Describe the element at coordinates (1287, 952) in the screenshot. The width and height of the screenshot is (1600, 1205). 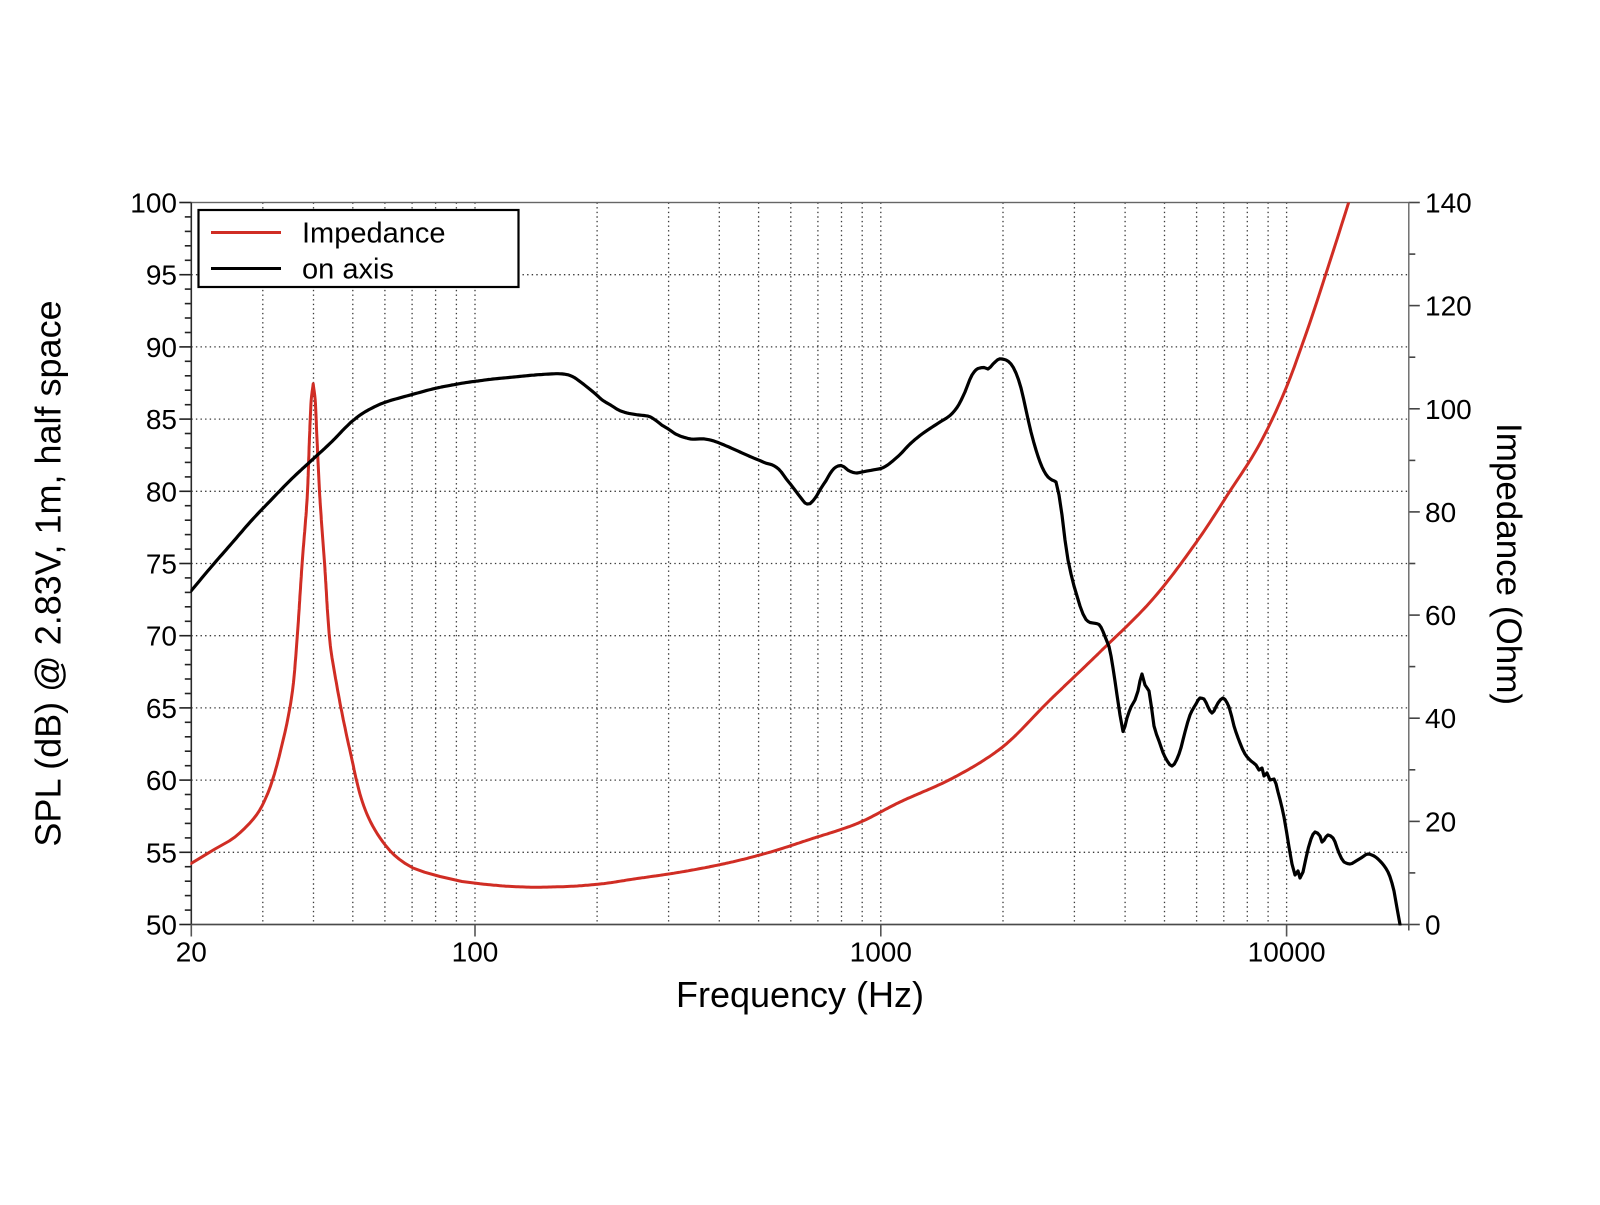
I see `svg-text: 10000` at that location.